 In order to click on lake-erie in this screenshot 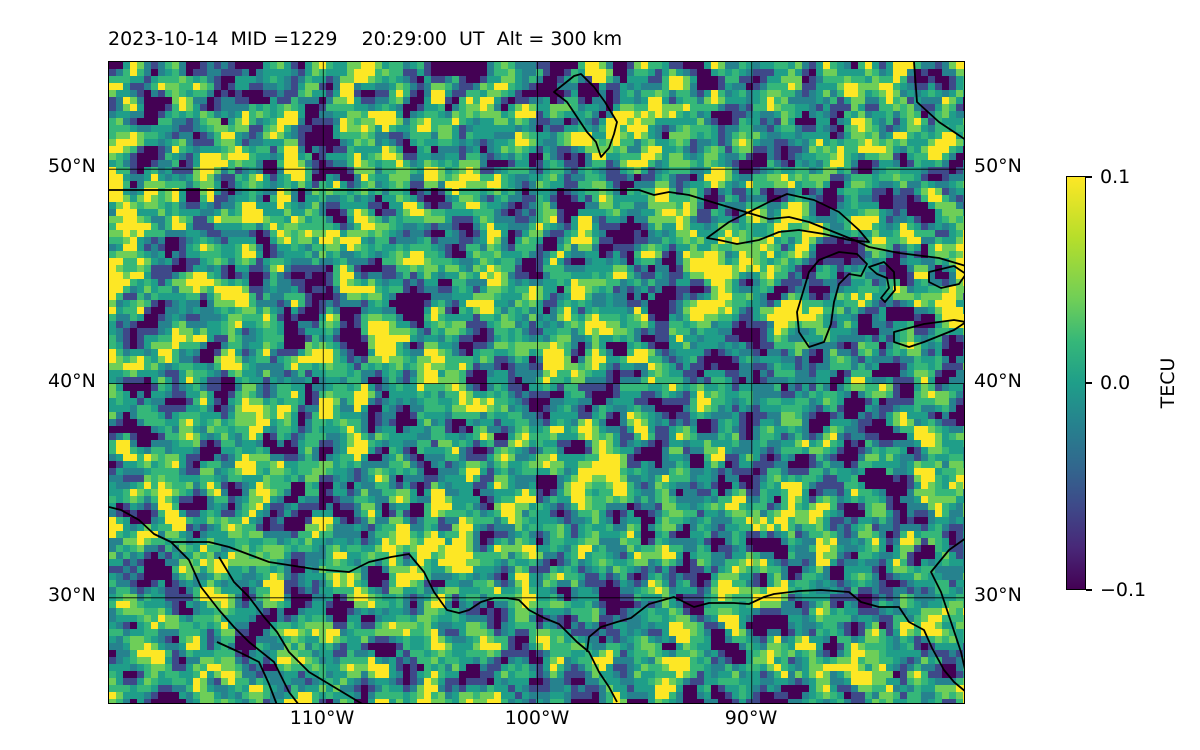, I will do `click(928, 333)`.